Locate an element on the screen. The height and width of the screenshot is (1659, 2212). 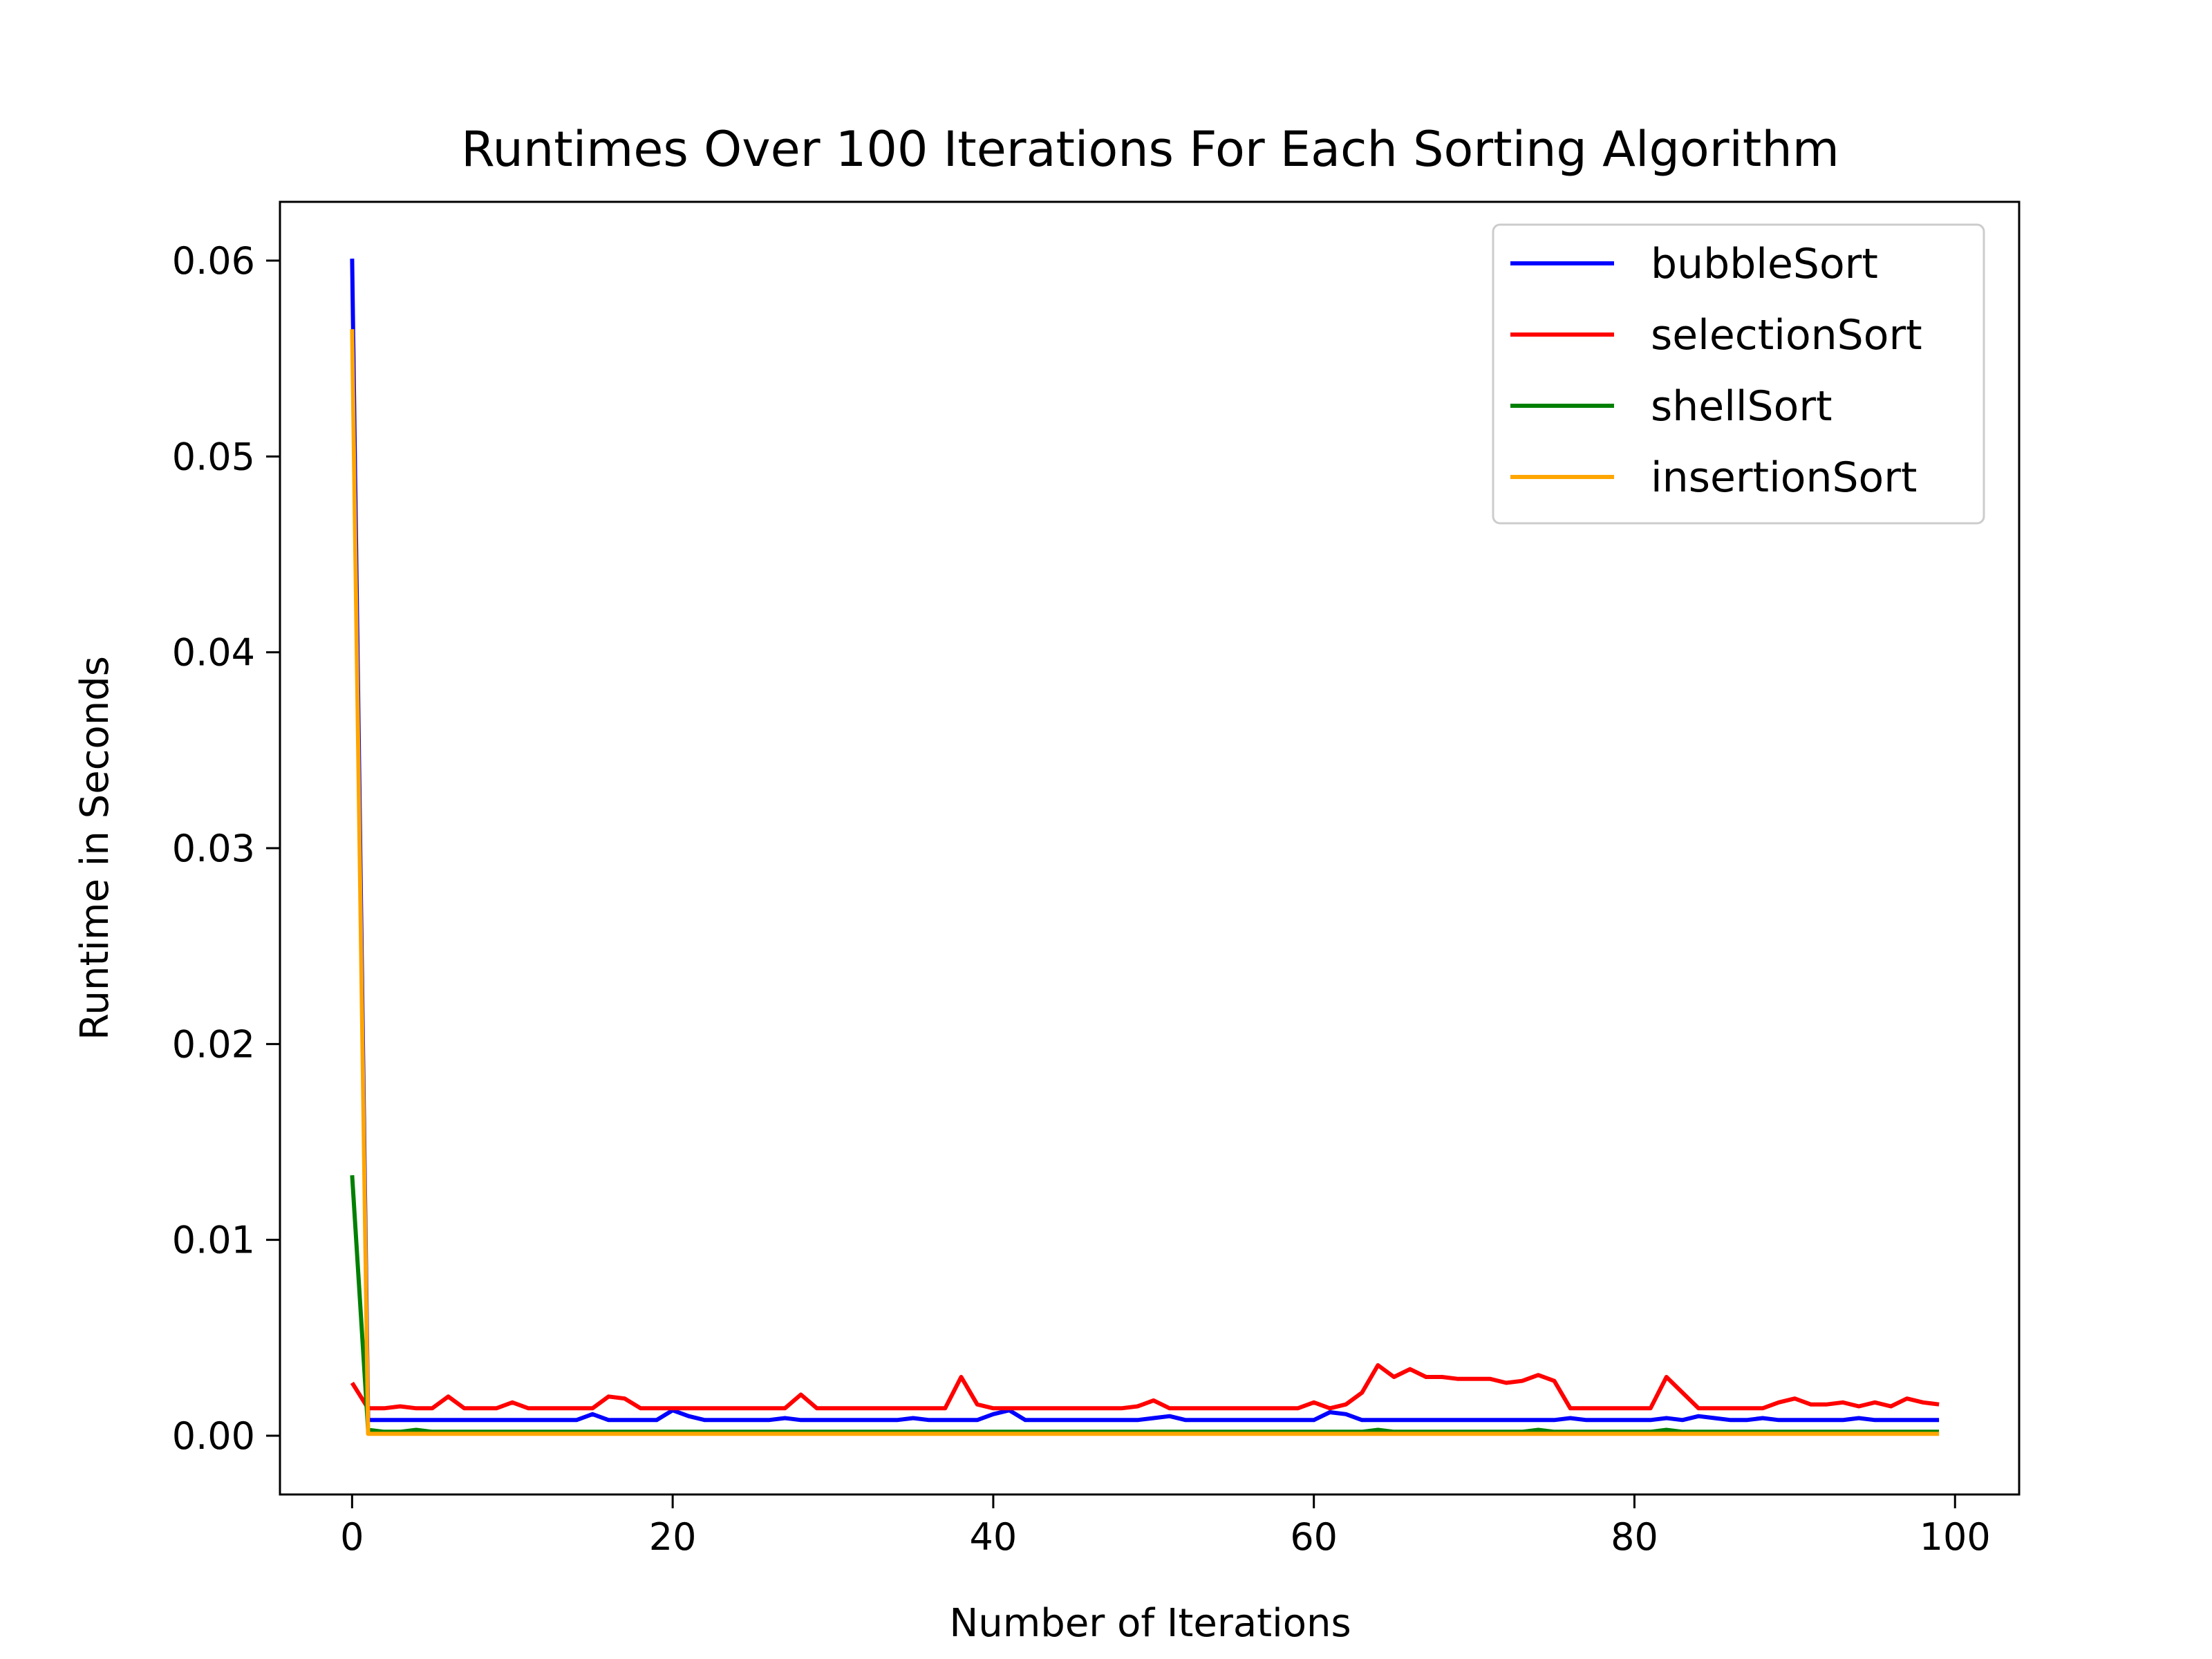
y-tick-label: 0.00 is located at coordinates (214, 1436).